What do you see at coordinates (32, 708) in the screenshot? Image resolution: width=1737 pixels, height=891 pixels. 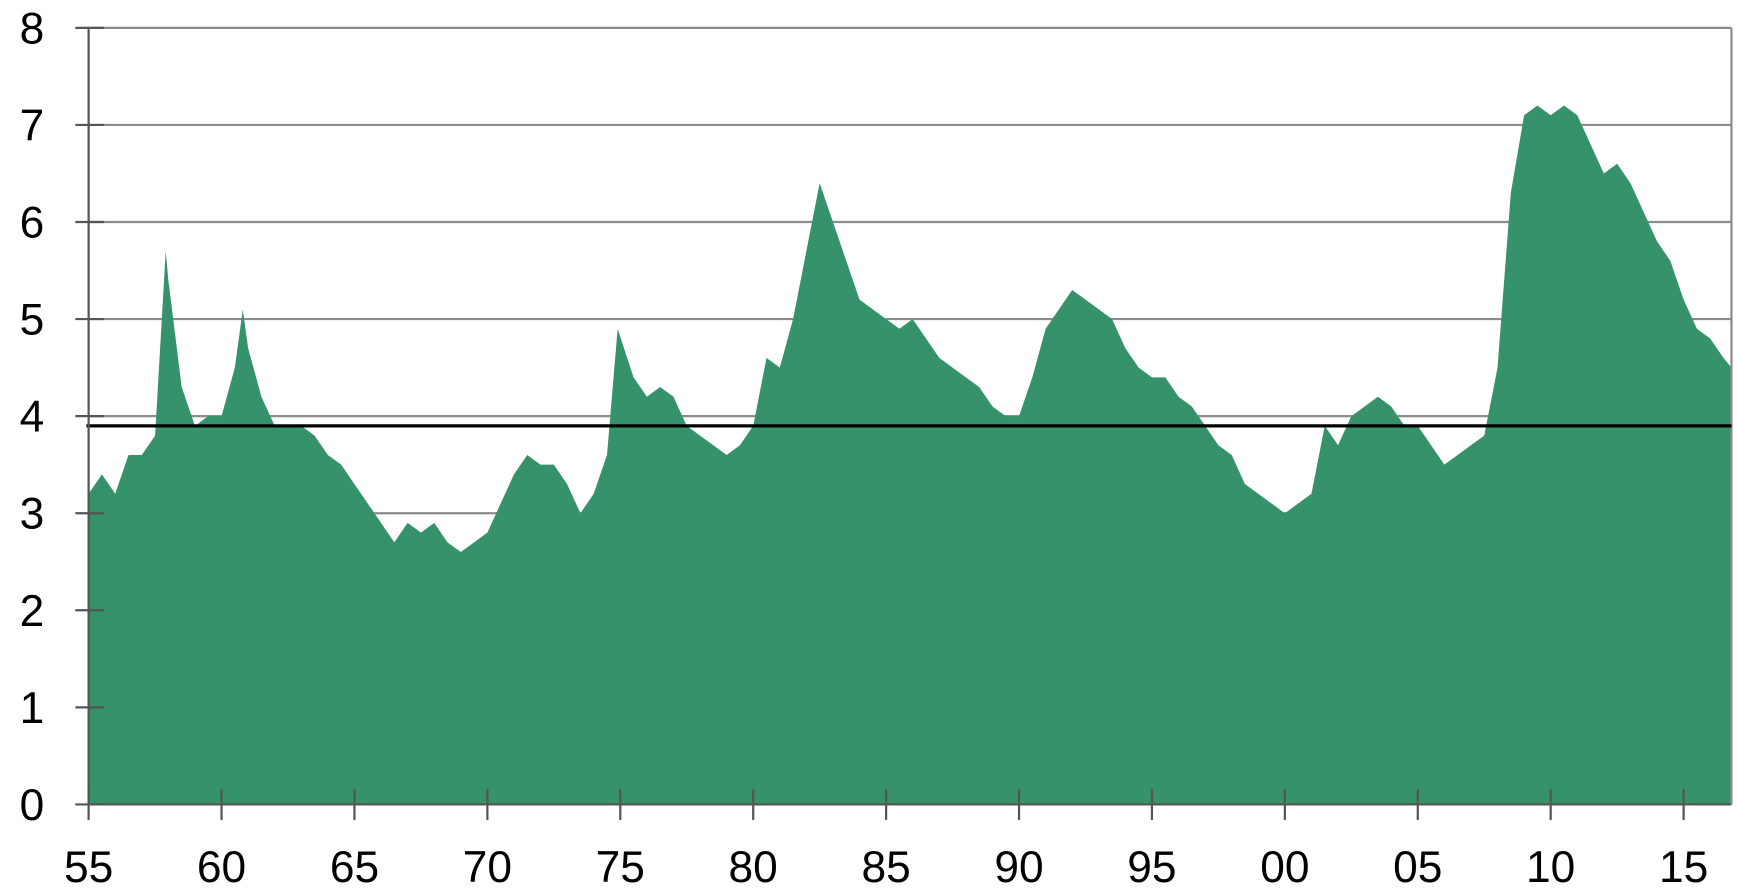 I see `y-tick-label: 1` at bounding box center [32, 708].